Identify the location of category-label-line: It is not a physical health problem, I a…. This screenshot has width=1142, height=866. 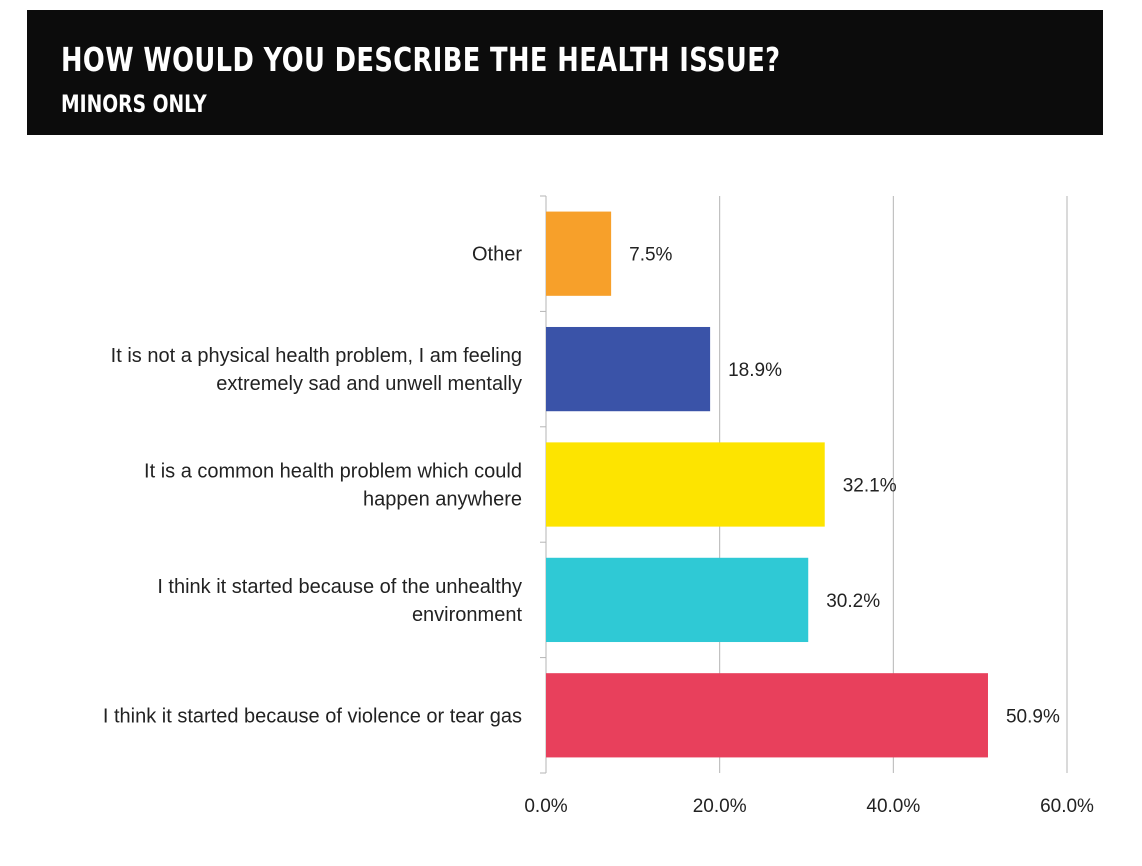
(316, 356).